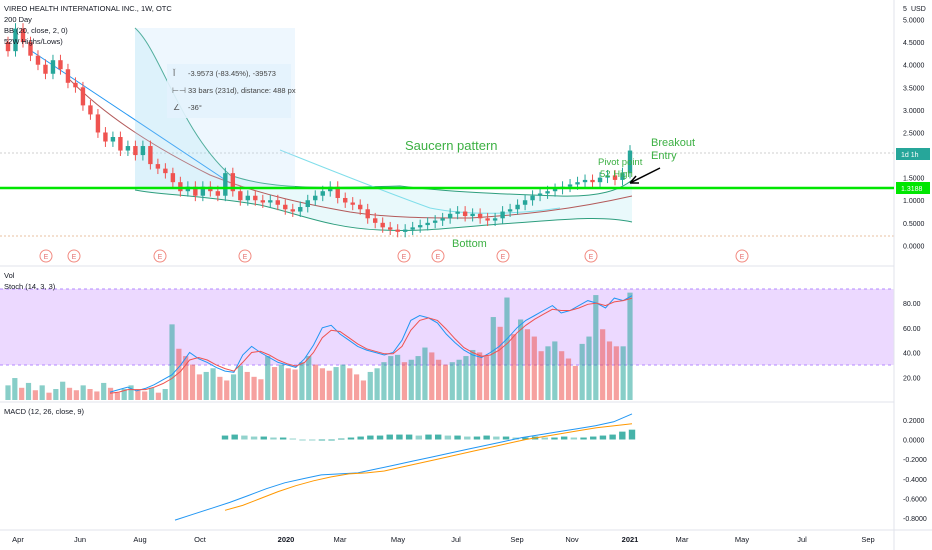 The width and height of the screenshot is (932, 550). I want to click on measure-icon-3: ∠, so click(176, 107).